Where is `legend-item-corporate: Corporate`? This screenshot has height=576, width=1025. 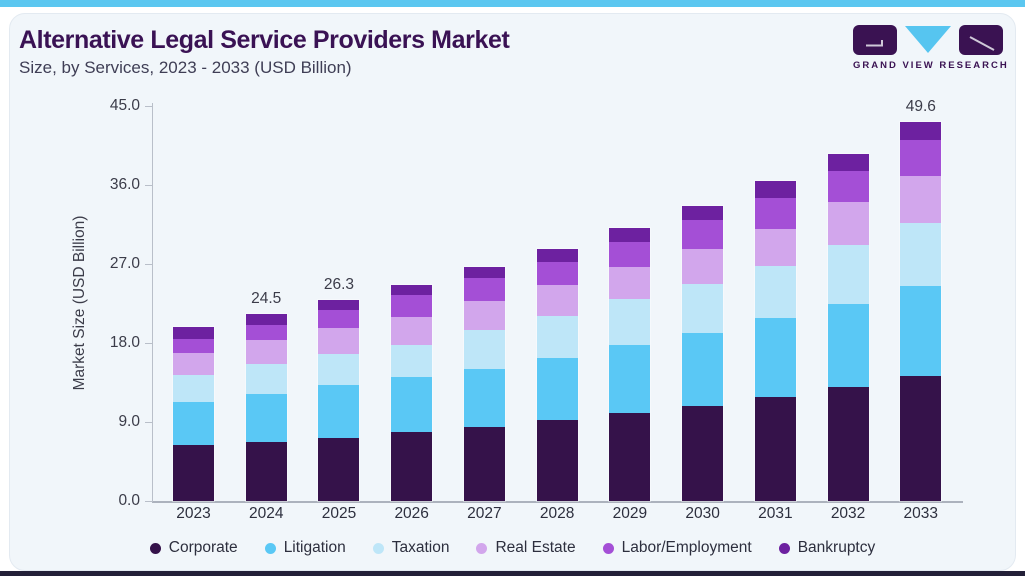
legend-item-corporate: Corporate is located at coordinates (193, 548).